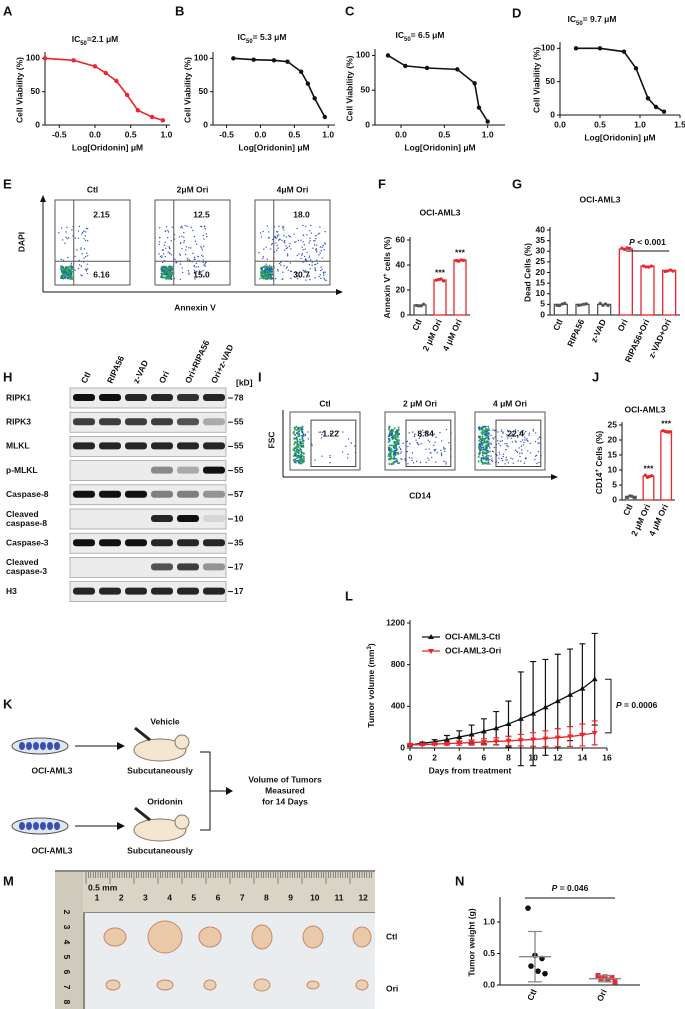  I want to click on x-axis-label: Log[Oridonin] μM, so click(107, 147).